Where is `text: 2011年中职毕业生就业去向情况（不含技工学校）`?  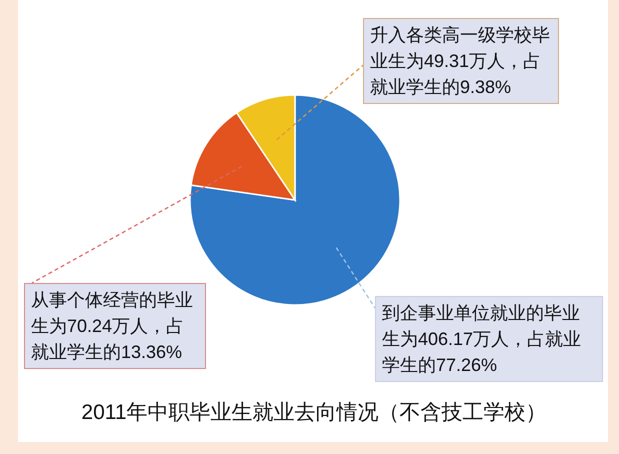 text: 2011年中职毕业生就业去向情况（不含技工学校） is located at coordinates (314, 413).